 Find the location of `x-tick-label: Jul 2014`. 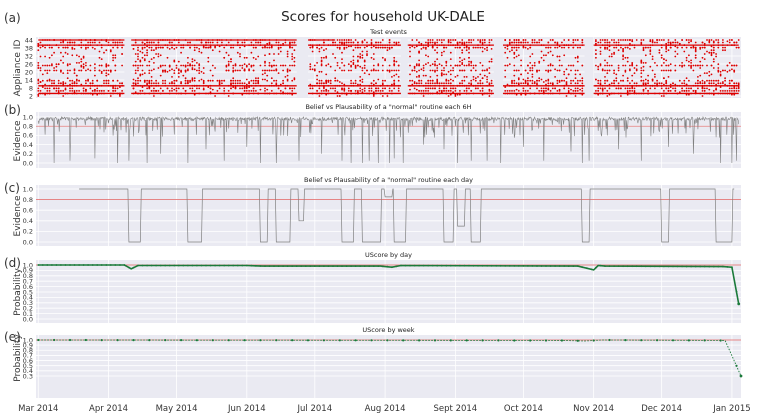

x-tick-label: Jul 2014 is located at coordinates (315, 409).